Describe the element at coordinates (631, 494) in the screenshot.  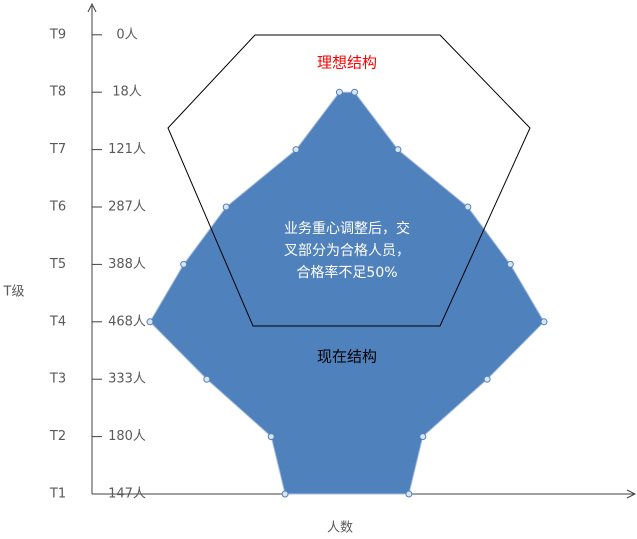
I see `x-arrow` at that location.